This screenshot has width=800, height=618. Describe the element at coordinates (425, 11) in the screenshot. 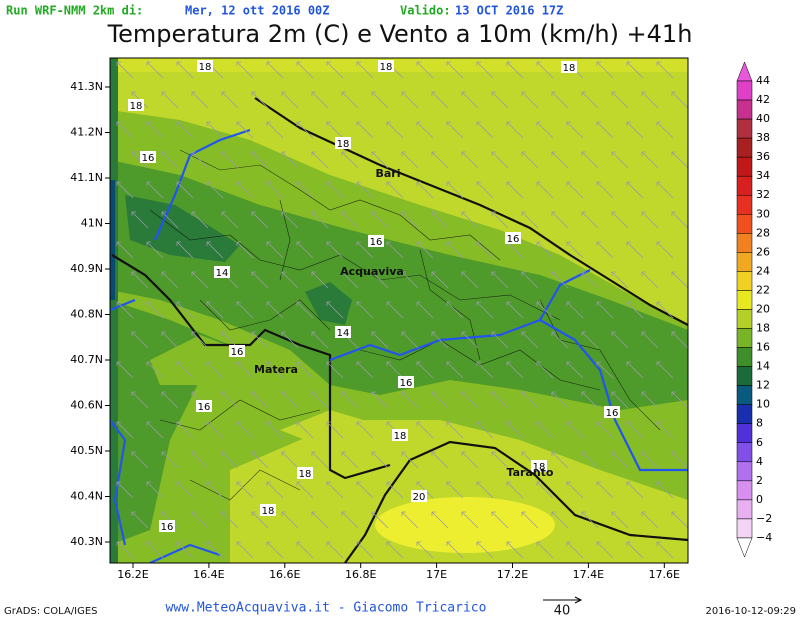

I see `valid-label: Valido:` at that location.